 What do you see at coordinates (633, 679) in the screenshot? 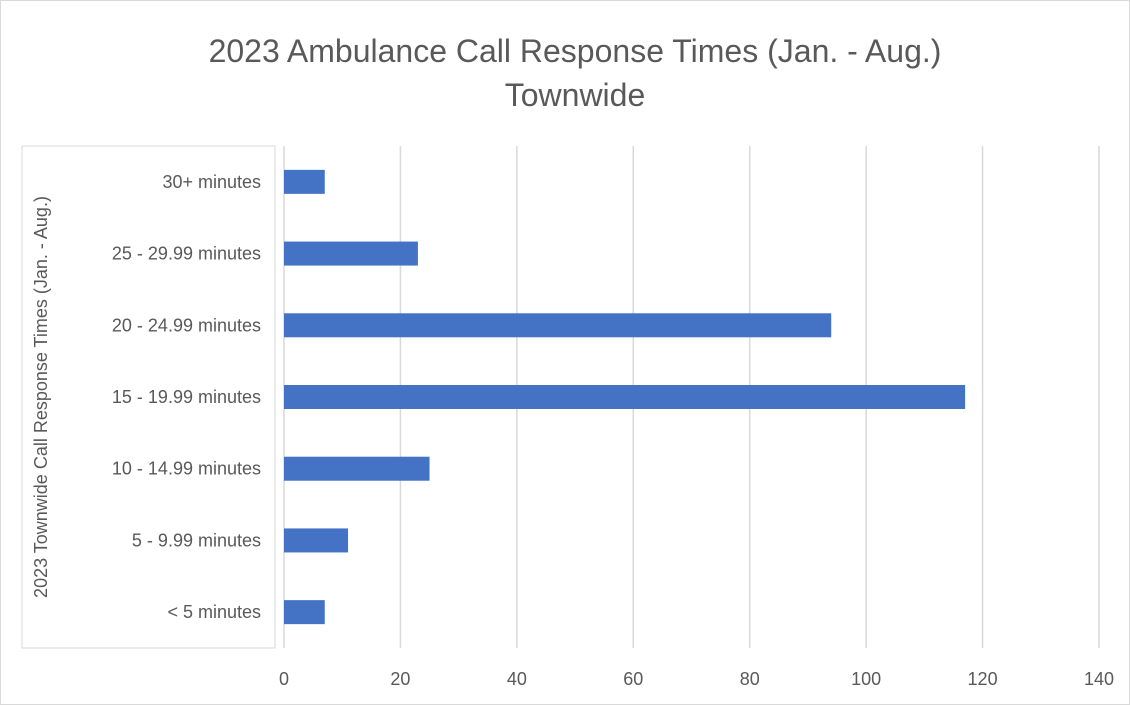
I see `x-tick-label: 60` at bounding box center [633, 679].